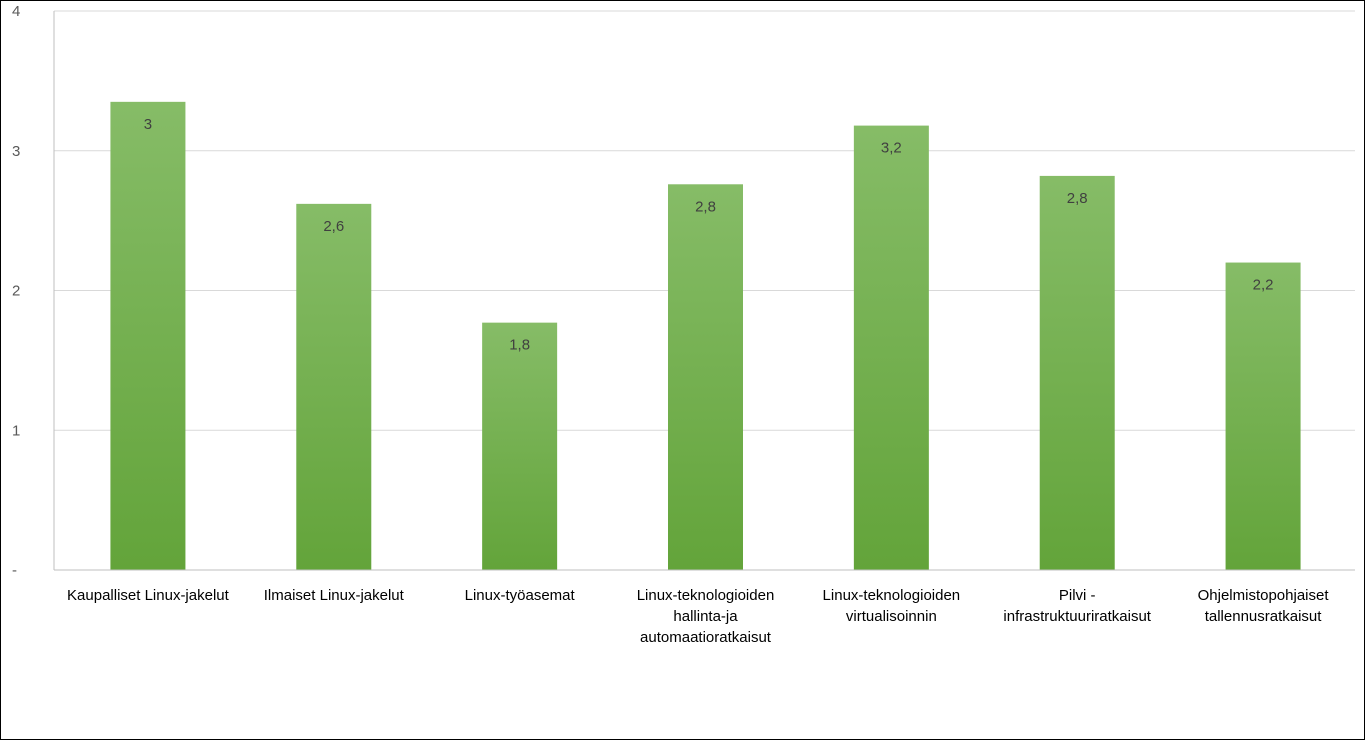  What do you see at coordinates (33, 291) in the screenshot?
I see `y-axis: - 1 2 3 4` at bounding box center [33, 291].